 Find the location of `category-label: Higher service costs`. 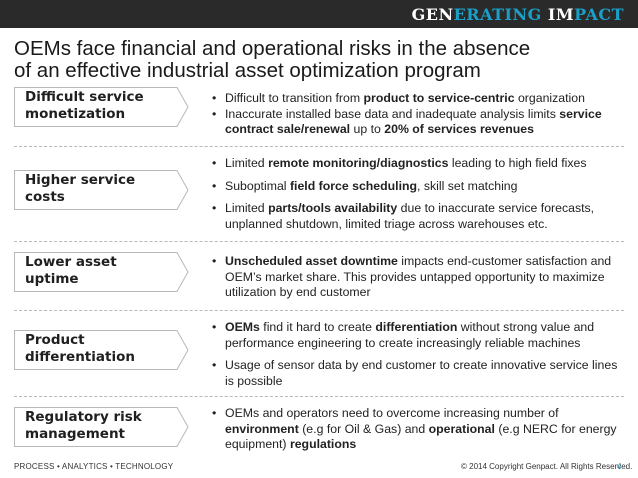

category-label: Higher service costs is located at coordinates (100, 189).